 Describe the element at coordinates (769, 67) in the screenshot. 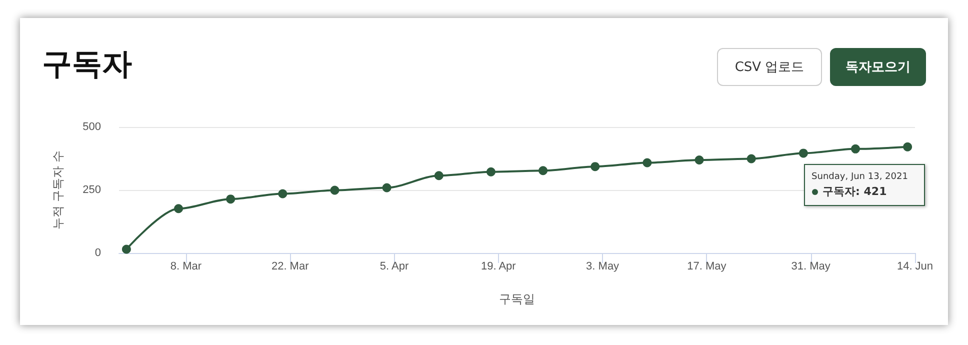

I see `text: CSV 업로드` at that location.